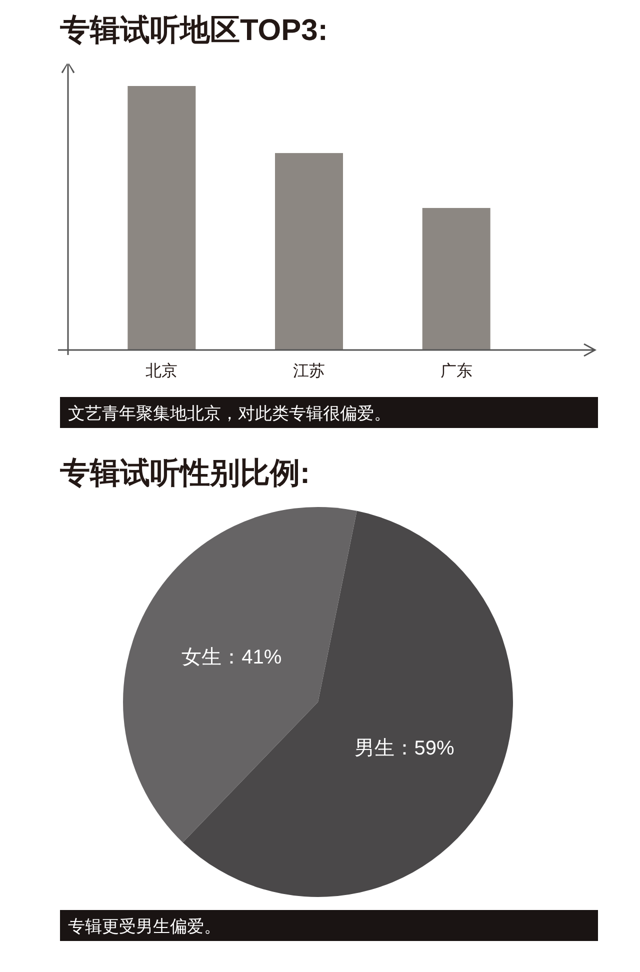  I want to click on slice-label: 女生, so click(202, 657).